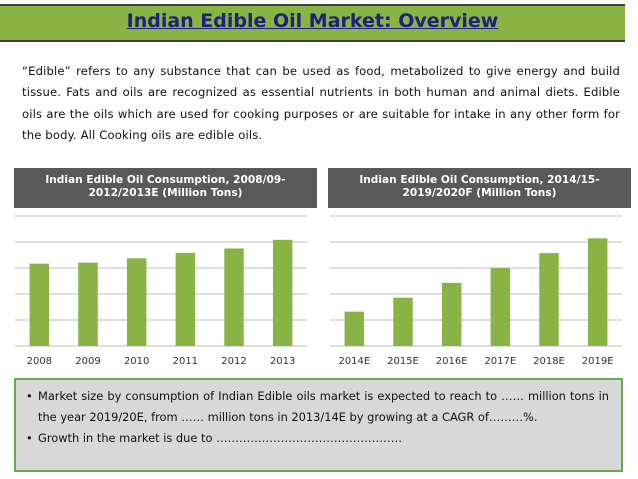 This screenshot has height=479, width=638. Describe the element at coordinates (549, 361) in the screenshot. I see `chart-right-x-tick-label: 2018E` at that location.